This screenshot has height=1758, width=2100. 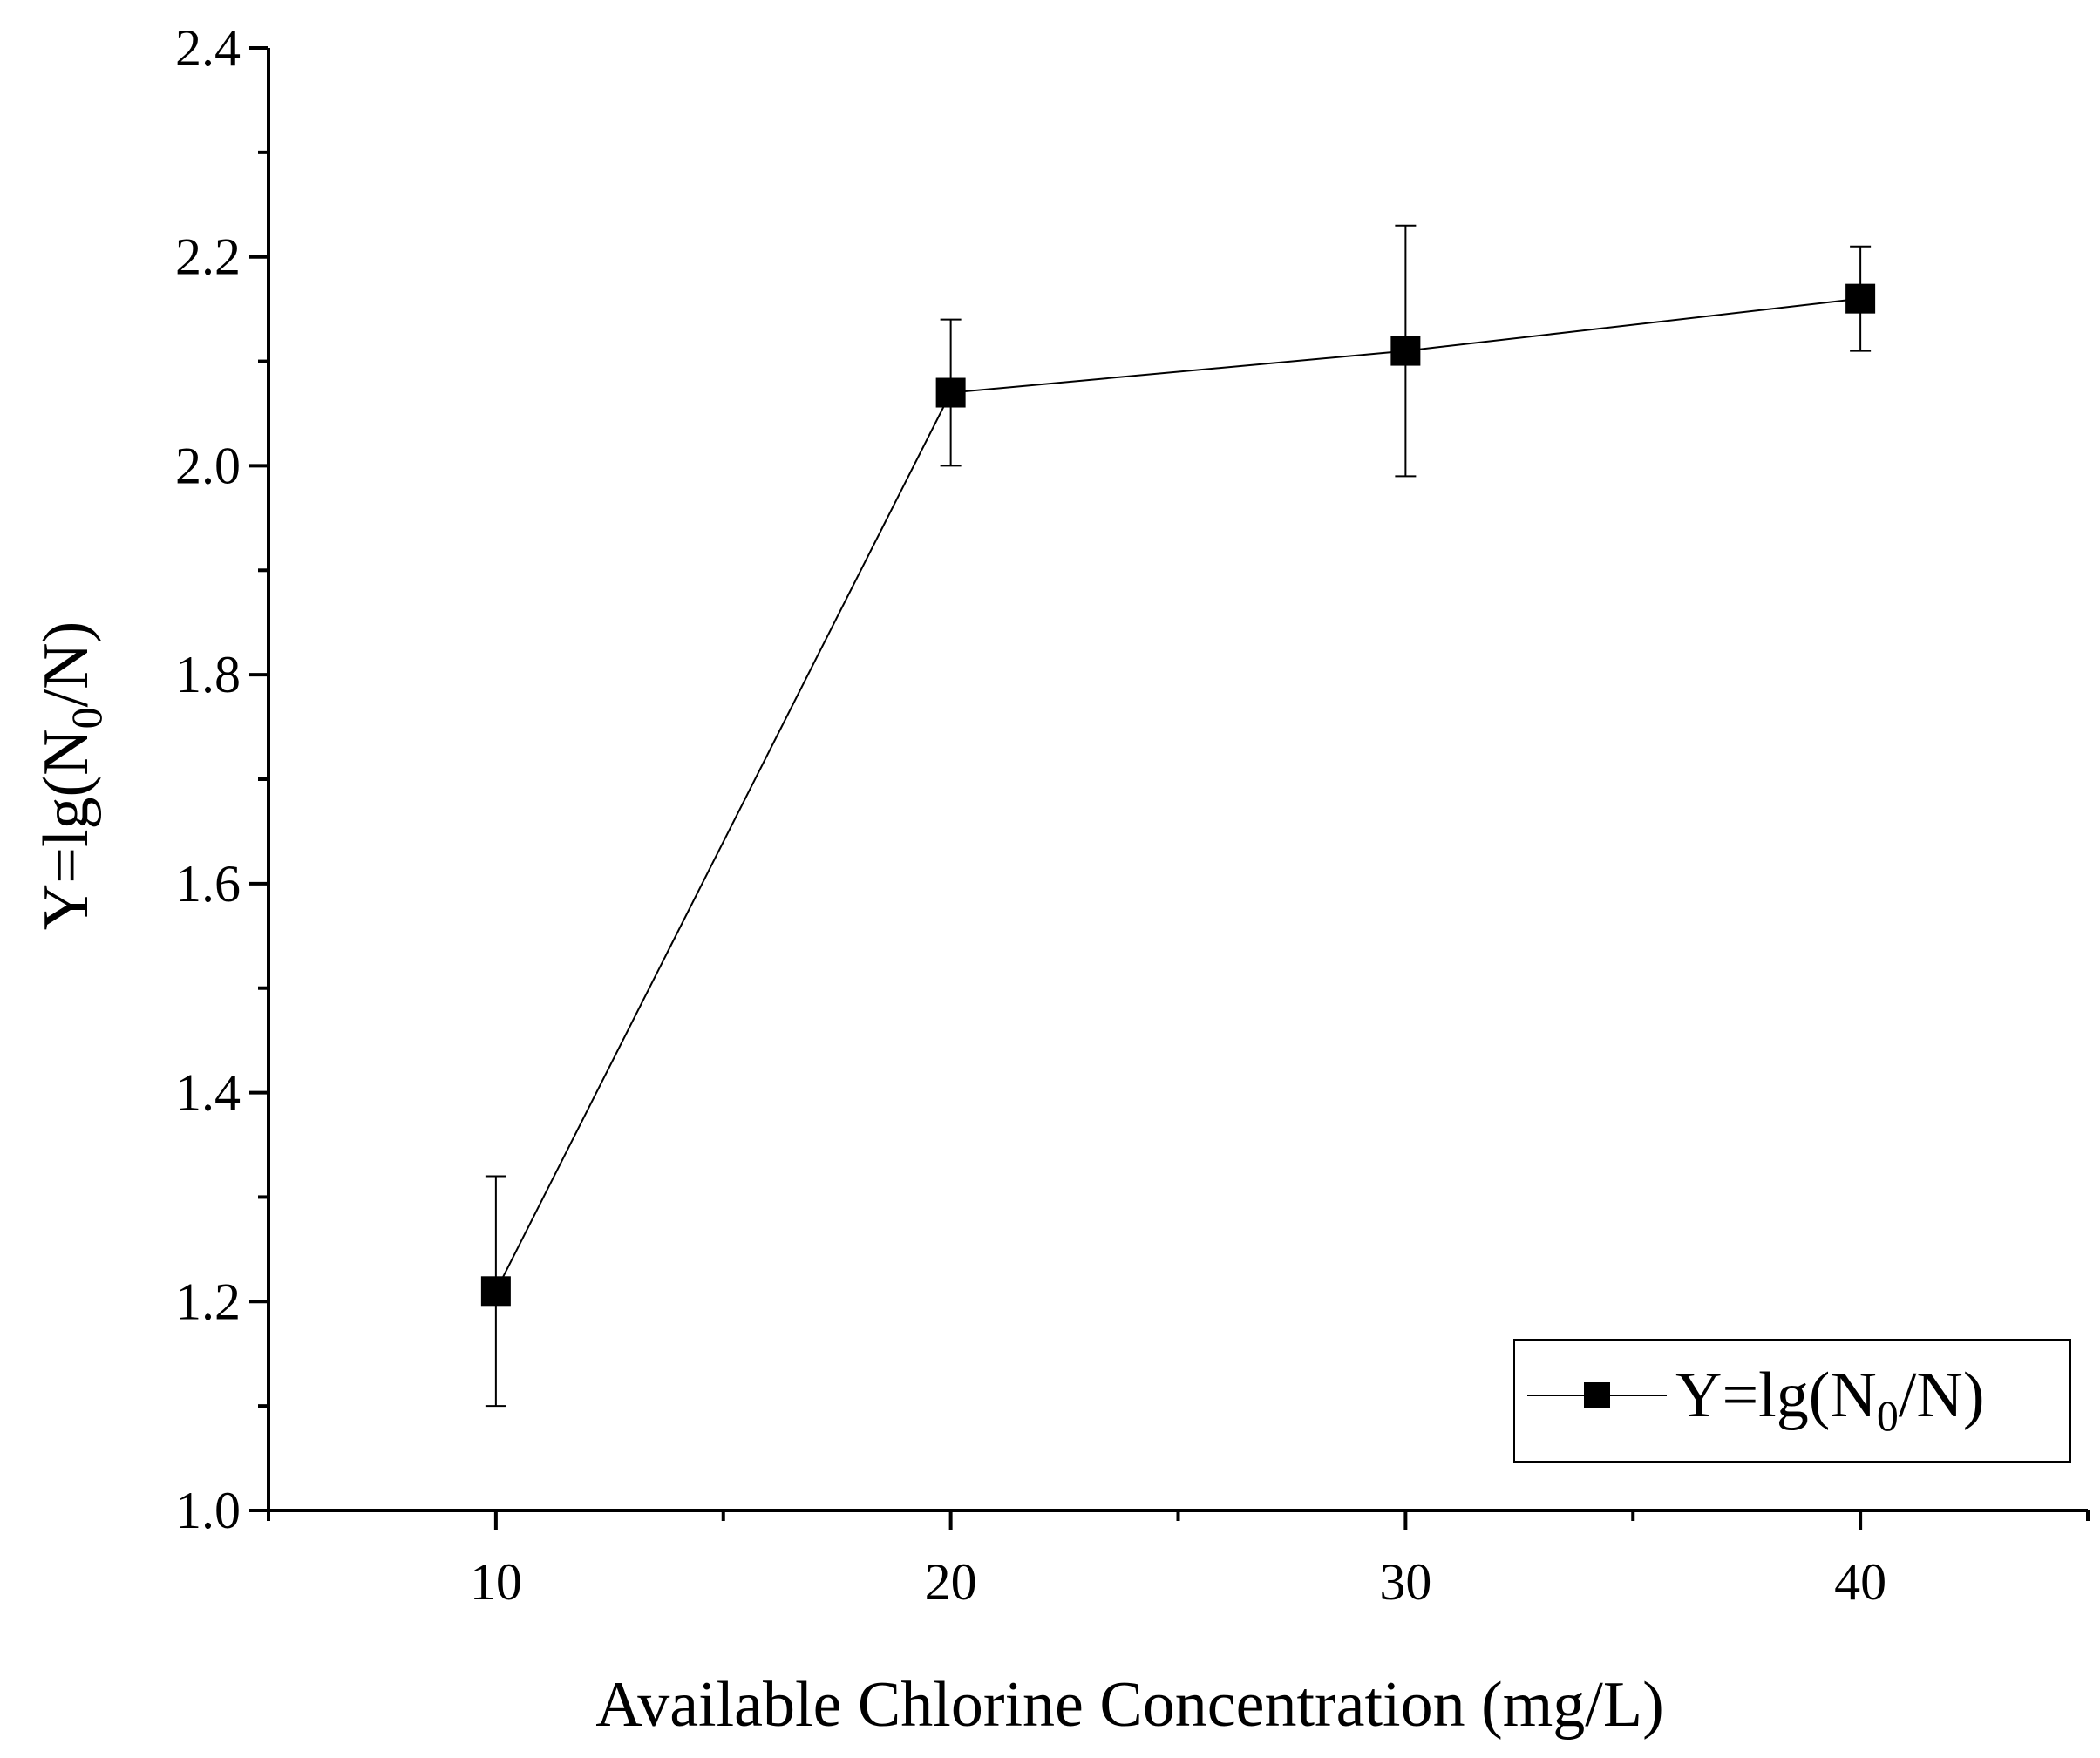 What do you see at coordinates (87, 718) in the screenshot?
I see `y-axis-title-subscript: 0` at bounding box center [87, 718].